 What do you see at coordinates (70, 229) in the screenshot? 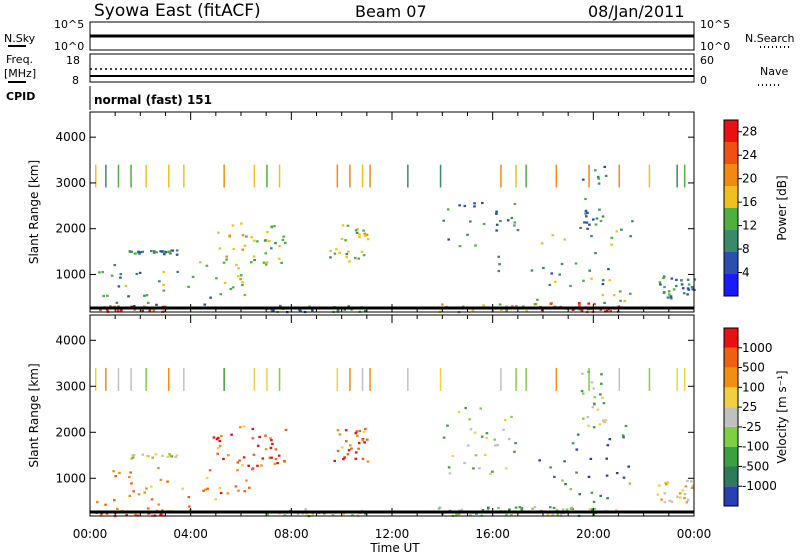
I see `y-tick-label: 2000` at bounding box center [70, 229].